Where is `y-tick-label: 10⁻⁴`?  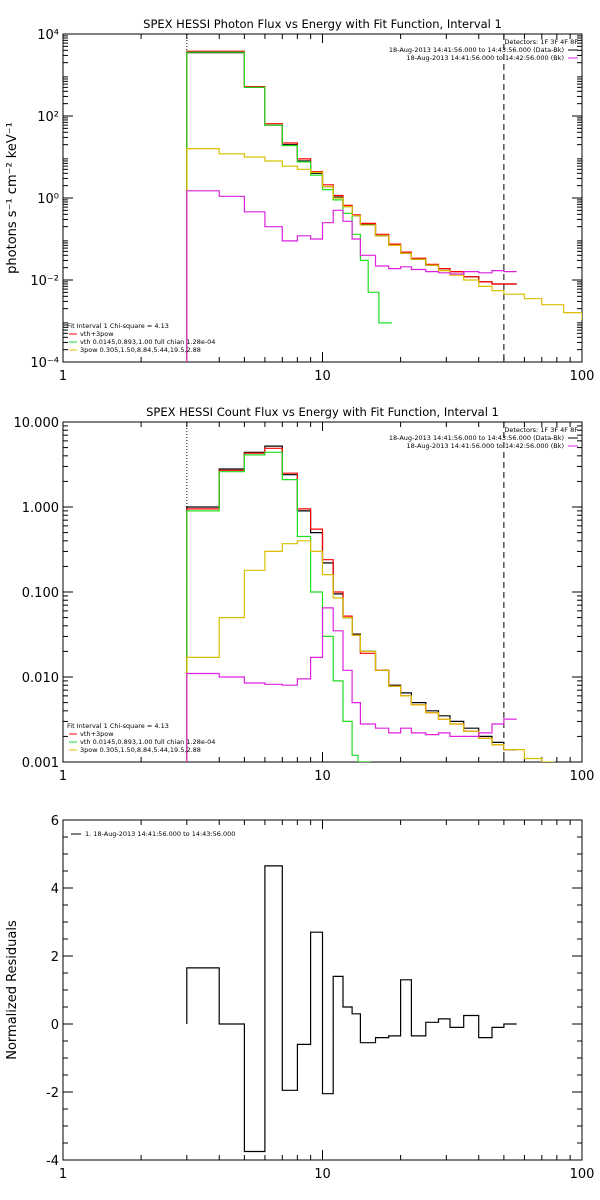
y-tick-label: 10⁻⁴ is located at coordinates (44, 363).